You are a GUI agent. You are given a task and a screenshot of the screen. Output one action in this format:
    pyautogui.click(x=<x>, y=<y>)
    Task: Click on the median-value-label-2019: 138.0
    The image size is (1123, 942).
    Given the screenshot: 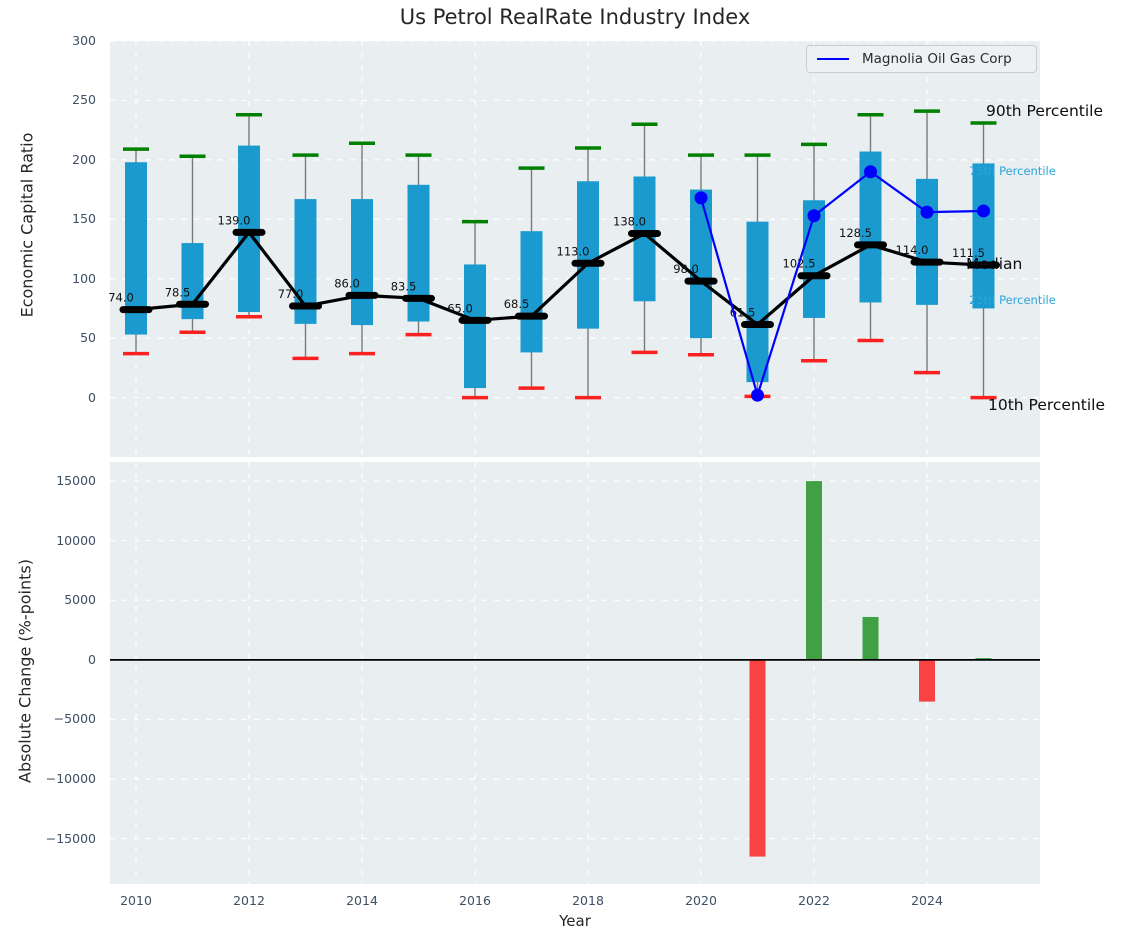 What is the action you would take?
    pyautogui.click(x=629, y=222)
    